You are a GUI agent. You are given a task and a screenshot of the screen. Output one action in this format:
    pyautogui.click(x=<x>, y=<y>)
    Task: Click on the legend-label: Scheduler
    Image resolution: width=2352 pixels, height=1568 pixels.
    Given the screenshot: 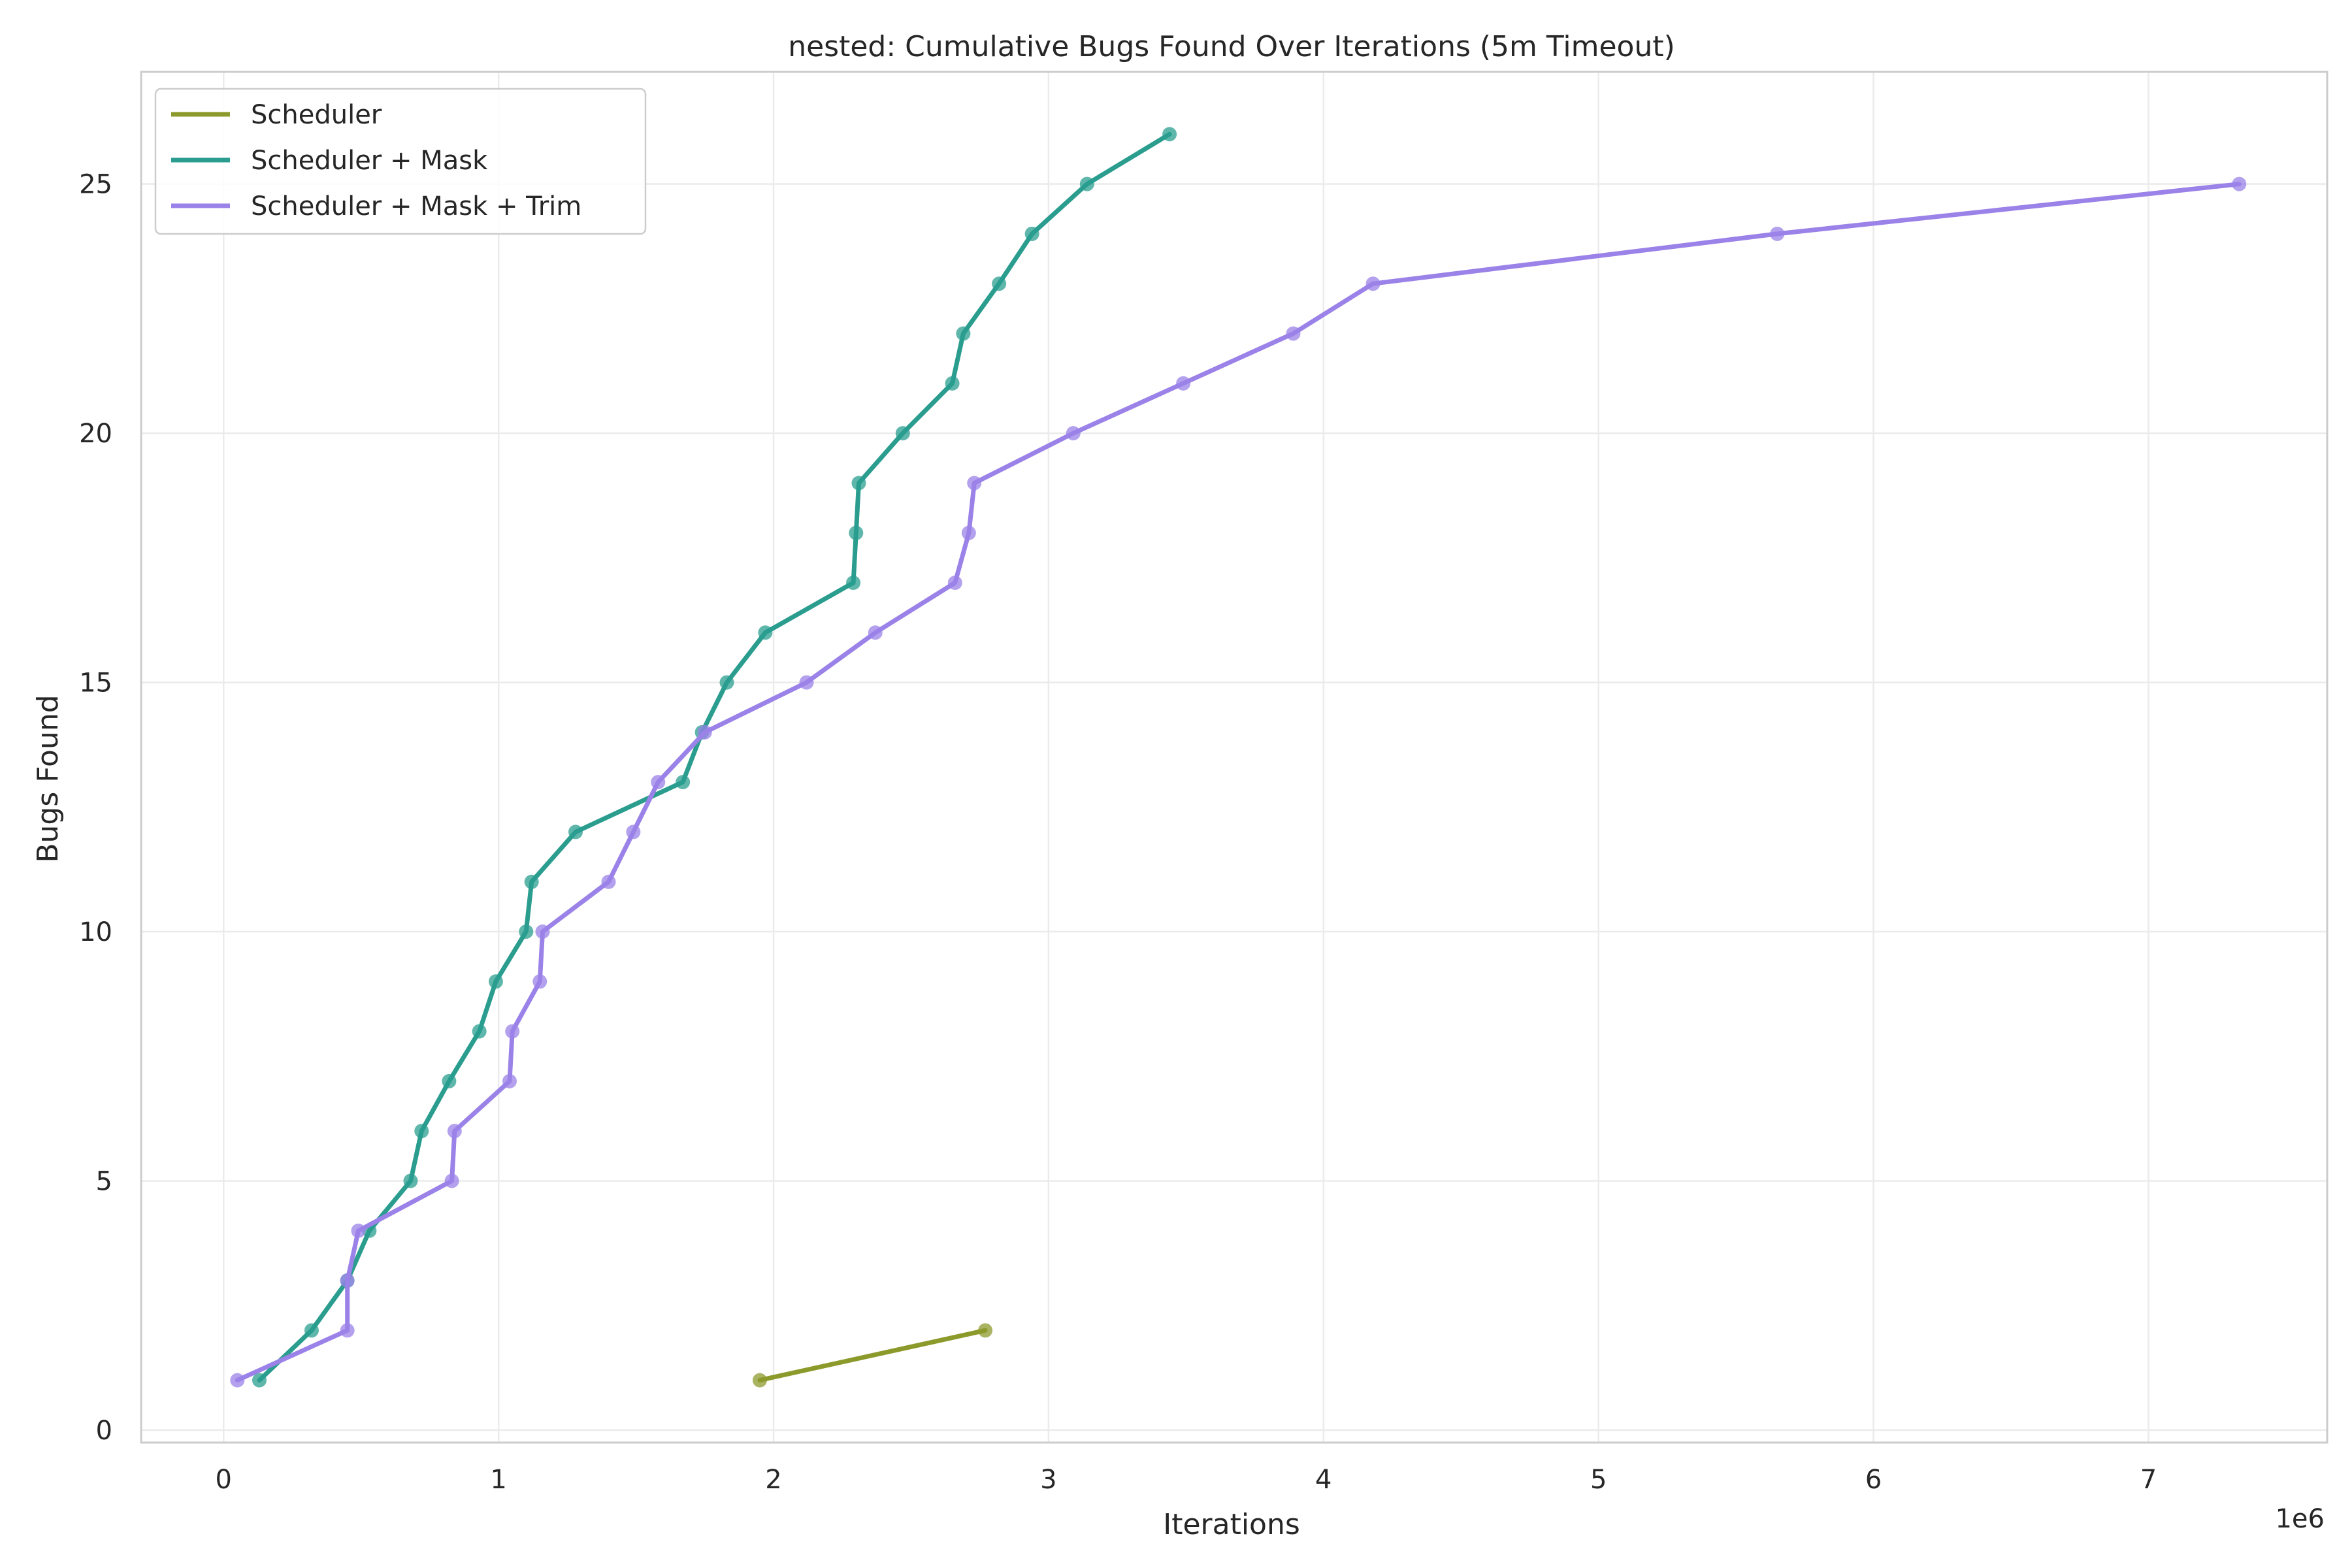 What is the action you would take?
    pyautogui.click(x=316, y=115)
    